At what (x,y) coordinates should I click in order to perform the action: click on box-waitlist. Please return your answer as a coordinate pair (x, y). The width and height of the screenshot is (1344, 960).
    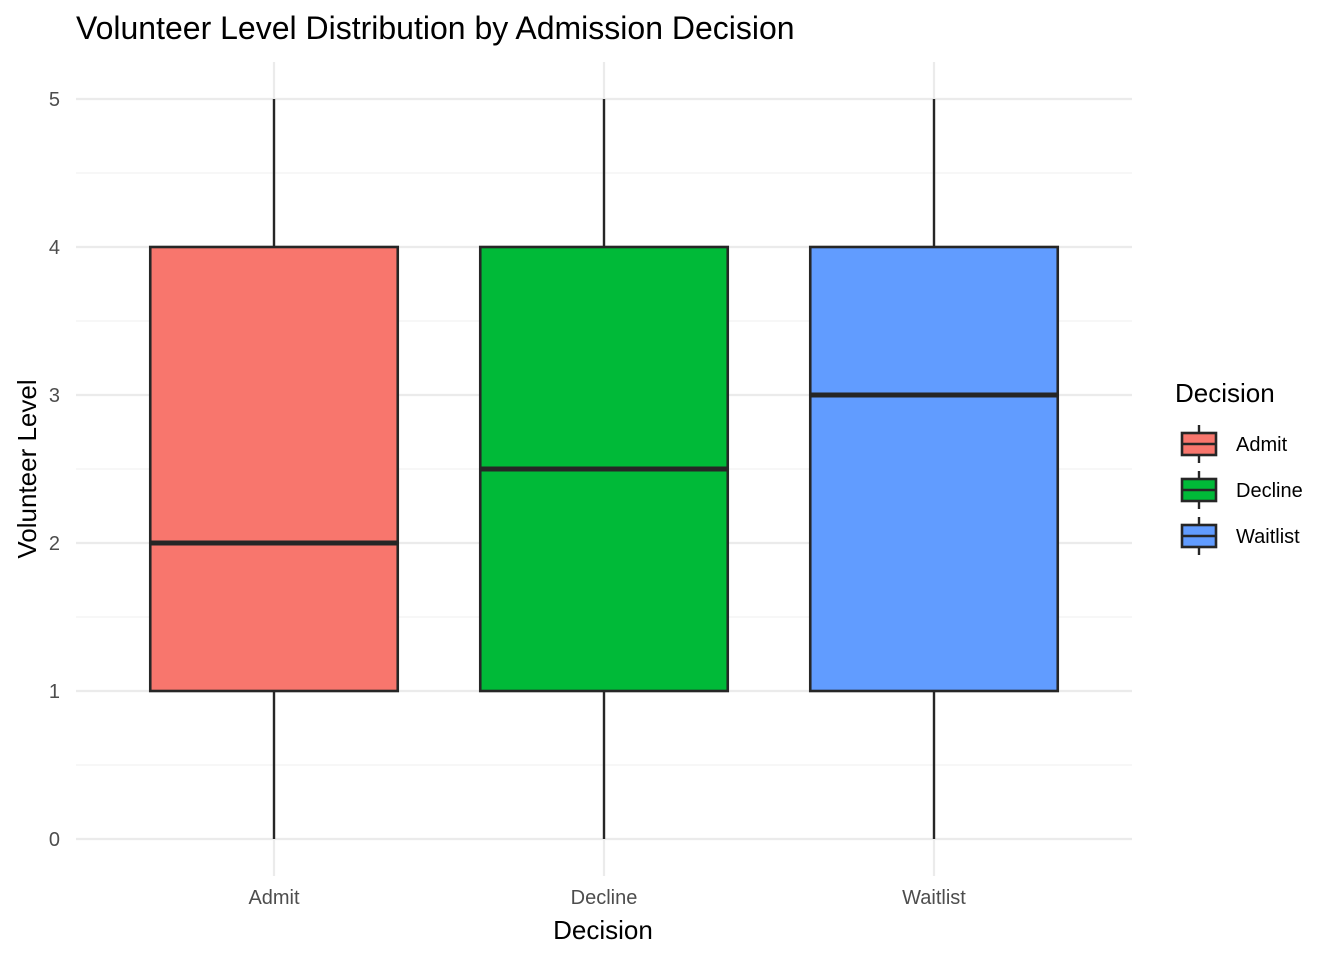
    Looking at the image, I should click on (934, 469).